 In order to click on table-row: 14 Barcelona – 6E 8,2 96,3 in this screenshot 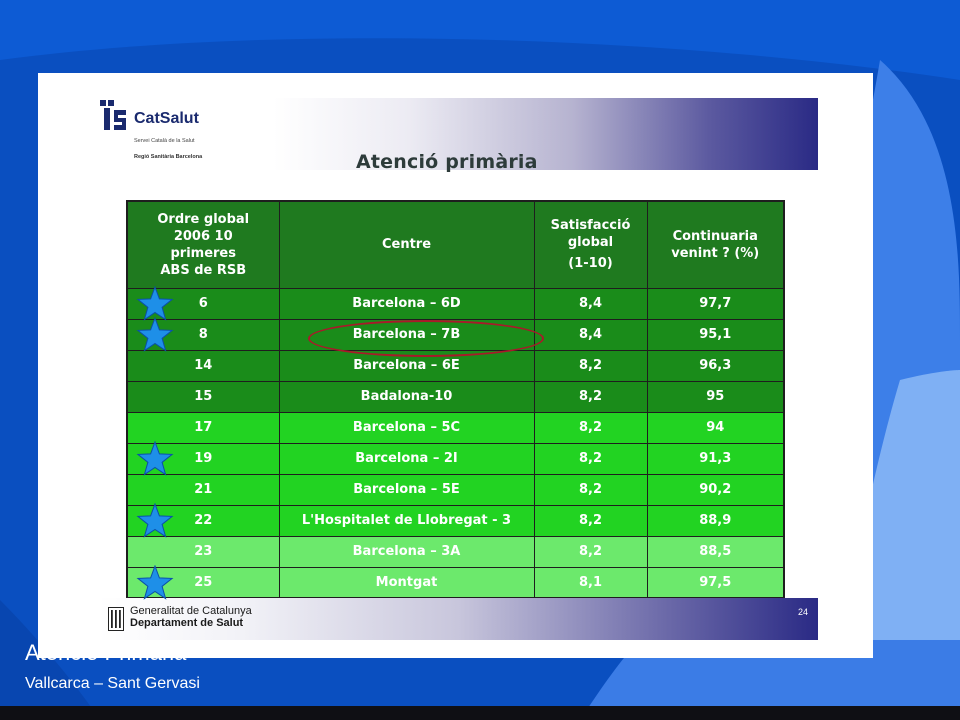, I will do `click(455, 365)`.